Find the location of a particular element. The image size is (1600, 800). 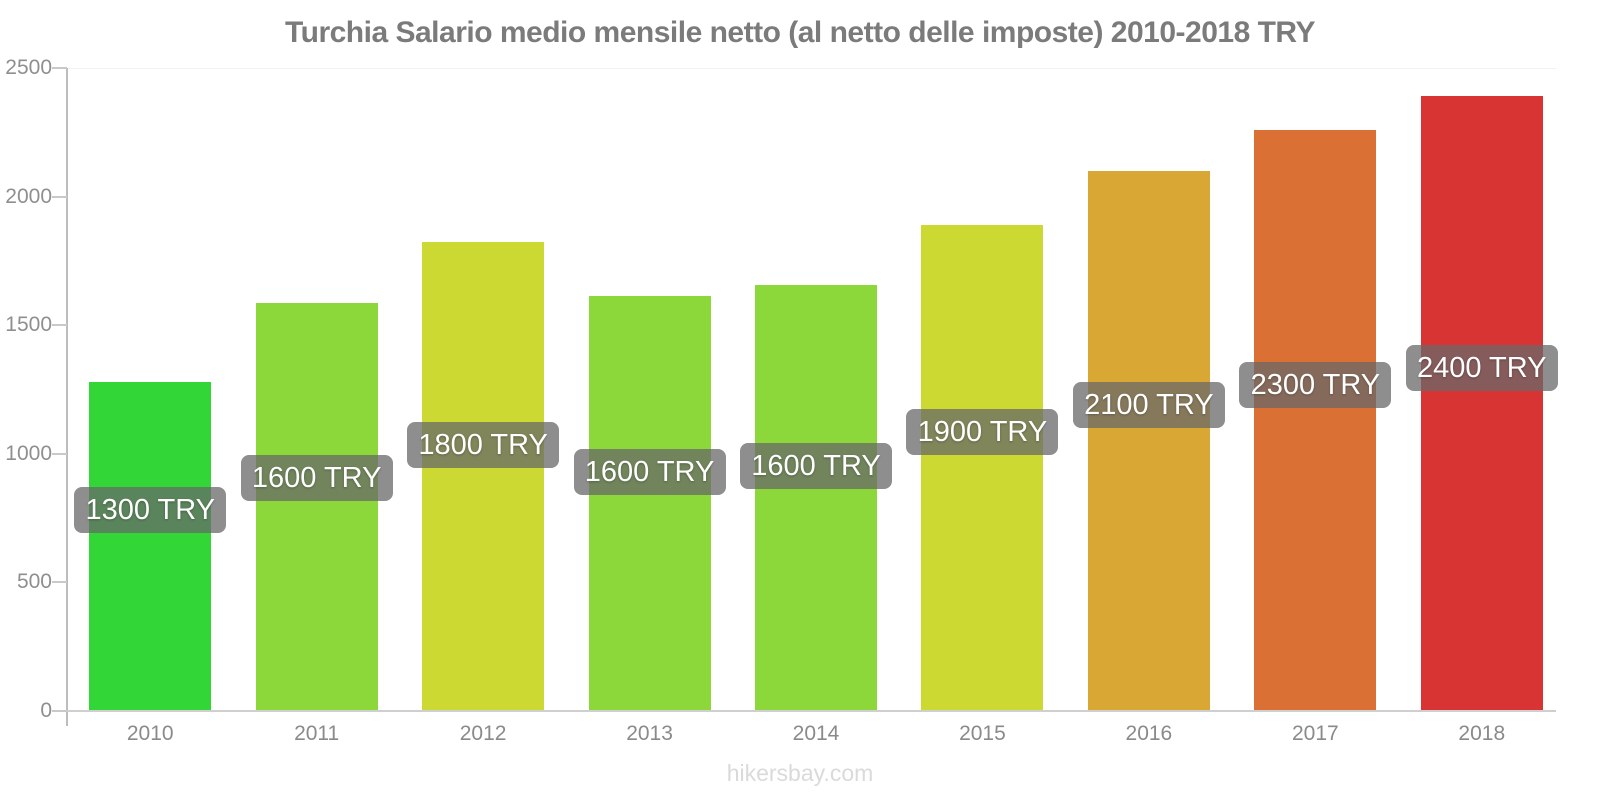

y-tick-label-0: 0 is located at coordinates (46, 710).